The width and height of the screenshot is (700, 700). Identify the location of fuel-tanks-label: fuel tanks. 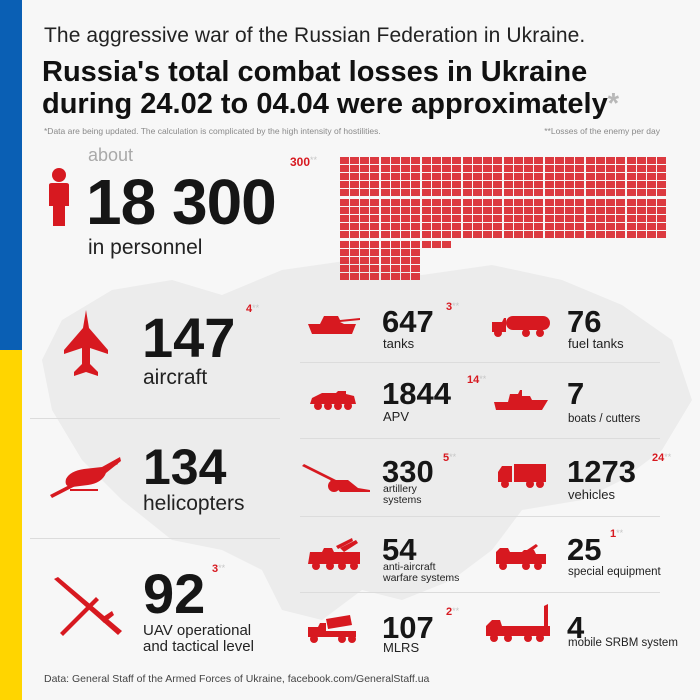
(596, 343).